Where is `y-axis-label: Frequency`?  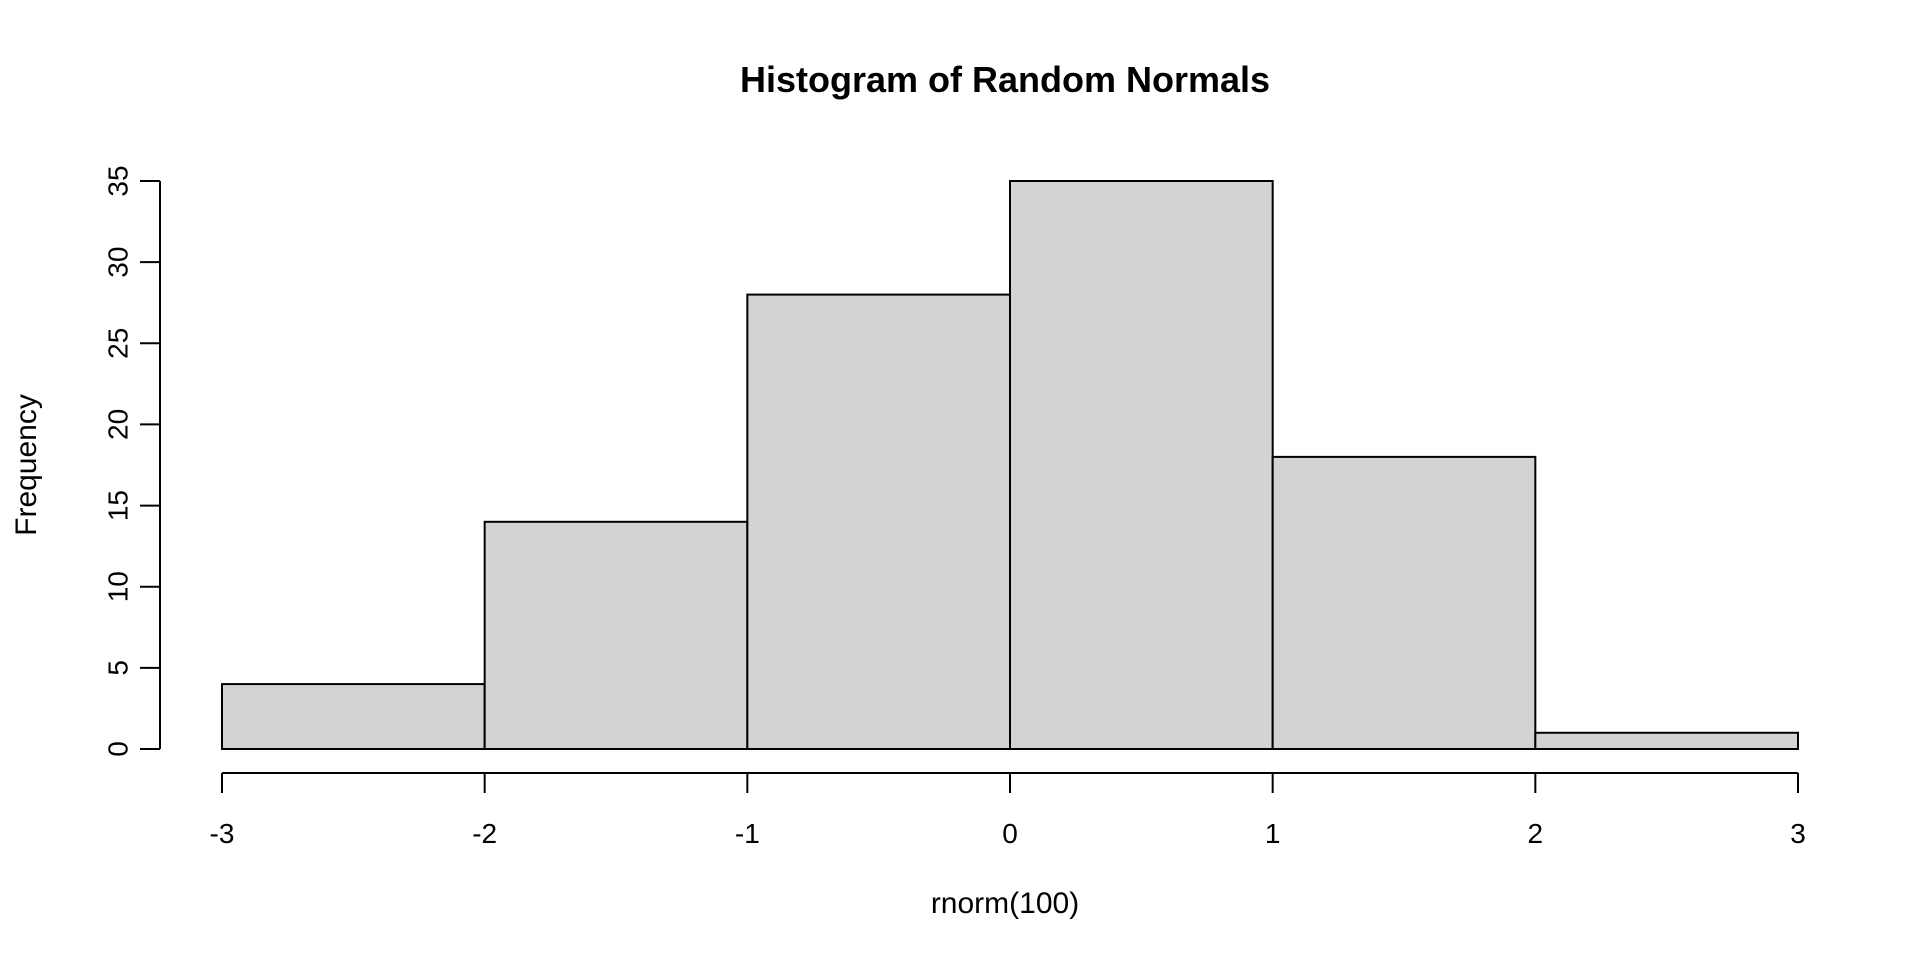
y-axis-label: Frequency is located at coordinates (26, 465).